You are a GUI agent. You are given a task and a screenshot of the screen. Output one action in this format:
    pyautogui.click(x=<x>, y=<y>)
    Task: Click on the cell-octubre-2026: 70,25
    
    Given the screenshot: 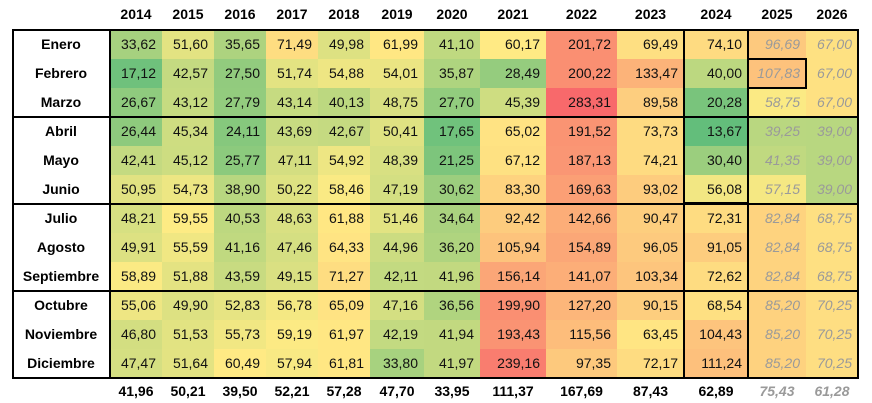 What is the action you would take?
    pyautogui.click(x=832, y=305)
    